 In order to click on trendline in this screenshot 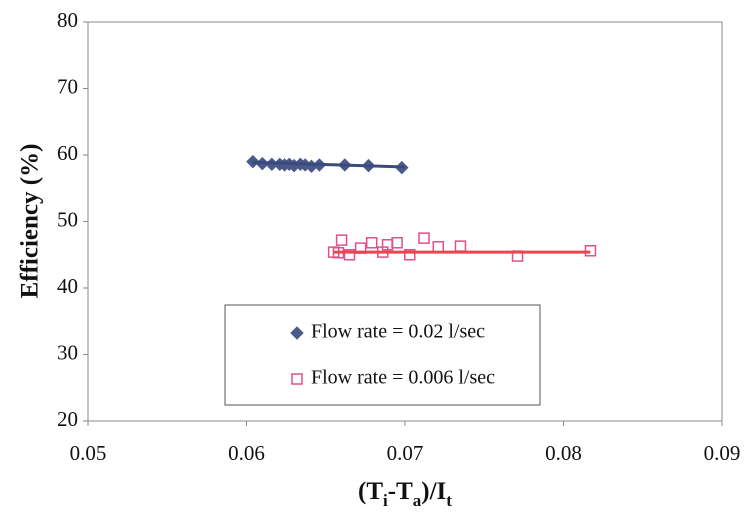, I will do `click(329, 164)`.